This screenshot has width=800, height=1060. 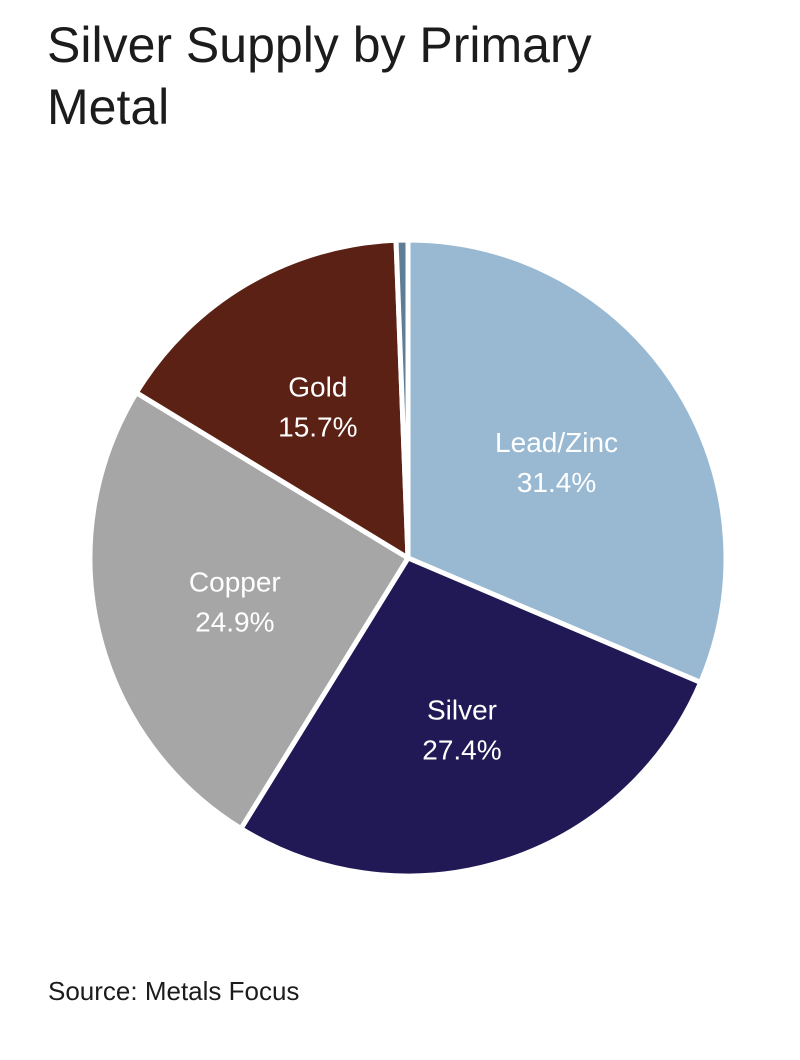 I want to click on slice-value-label: 27.4%, so click(x=461, y=750).